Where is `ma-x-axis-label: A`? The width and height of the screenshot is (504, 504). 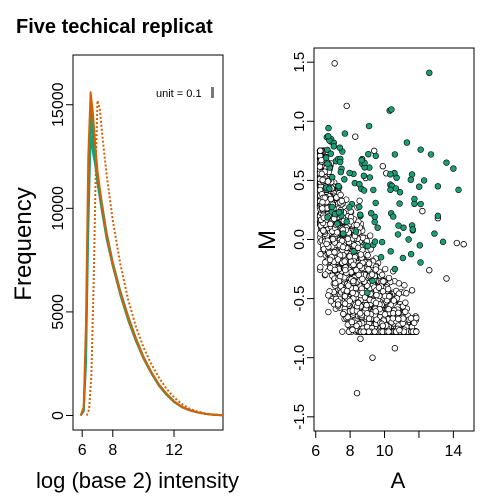 ma-x-axis-label: A is located at coordinates (398, 480).